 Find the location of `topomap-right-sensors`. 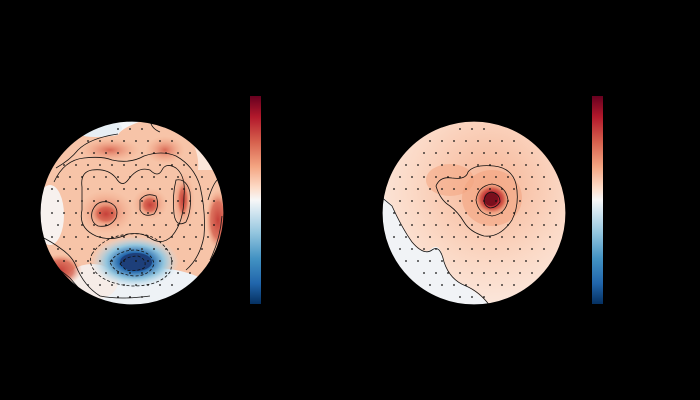

topomap-right-sensors is located at coordinates (475, 213).